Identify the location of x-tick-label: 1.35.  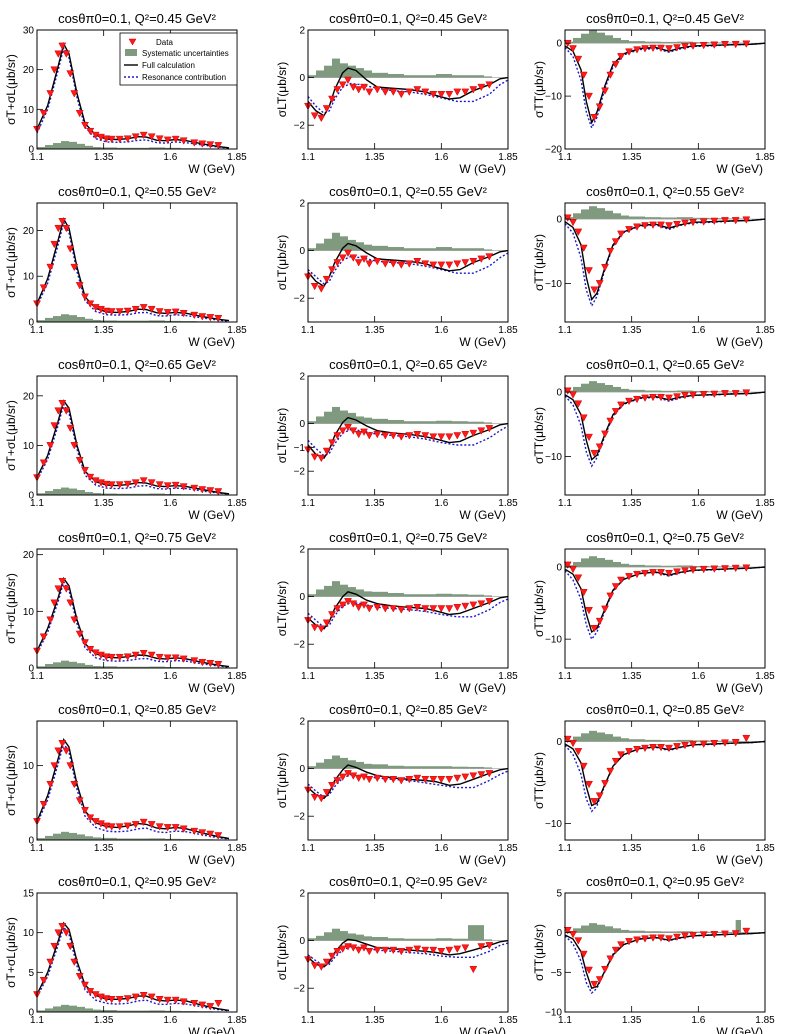
(375, 503).